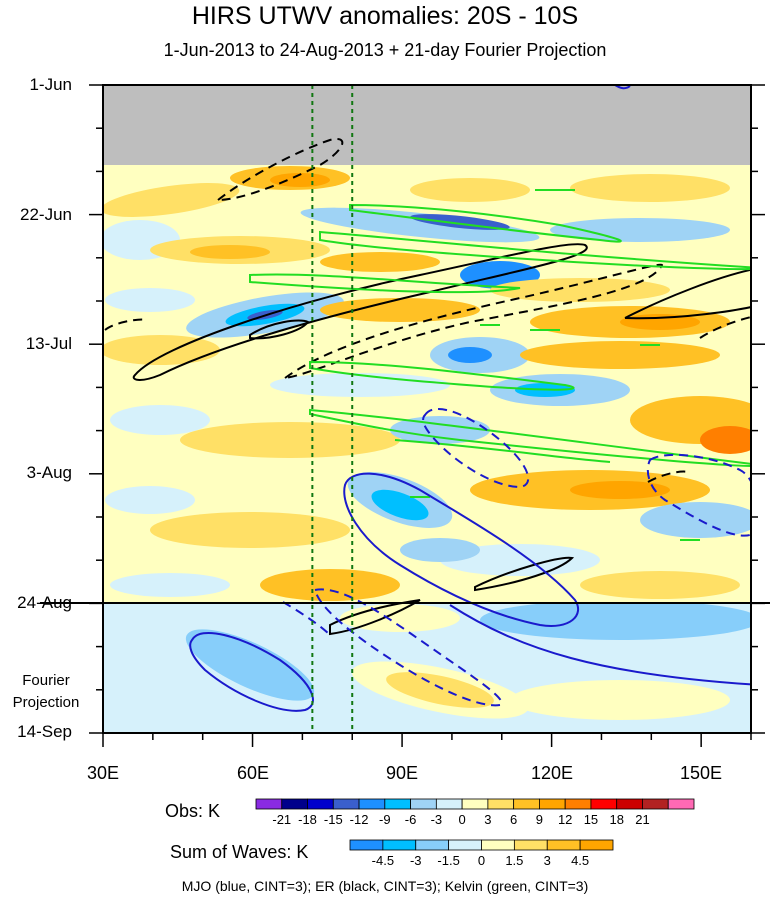 Image resolution: width=770 pixels, height=899 pixels. What do you see at coordinates (307, 819) in the screenshot?
I see `obs-colorbar-level-label: -18` at bounding box center [307, 819].